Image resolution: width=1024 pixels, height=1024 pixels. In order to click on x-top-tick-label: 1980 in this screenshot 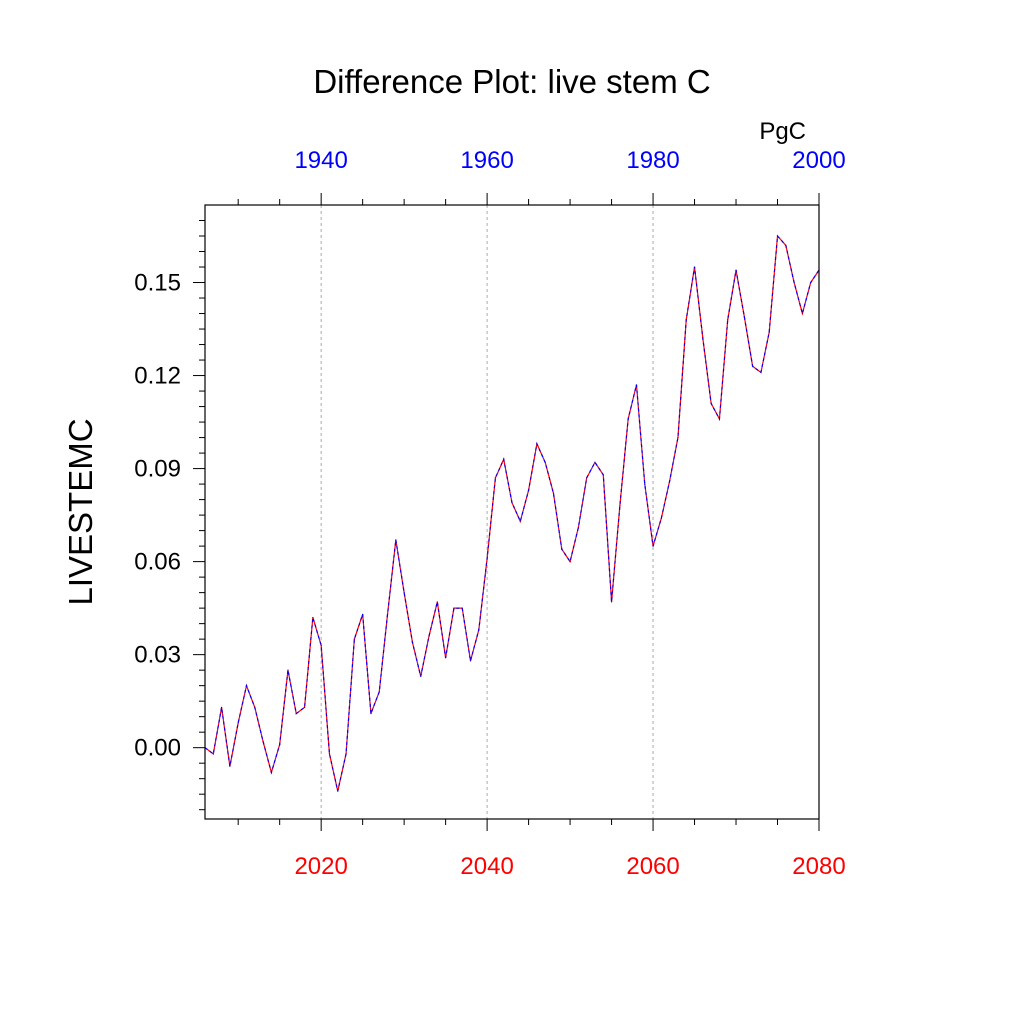, I will do `click(652, 160)`.